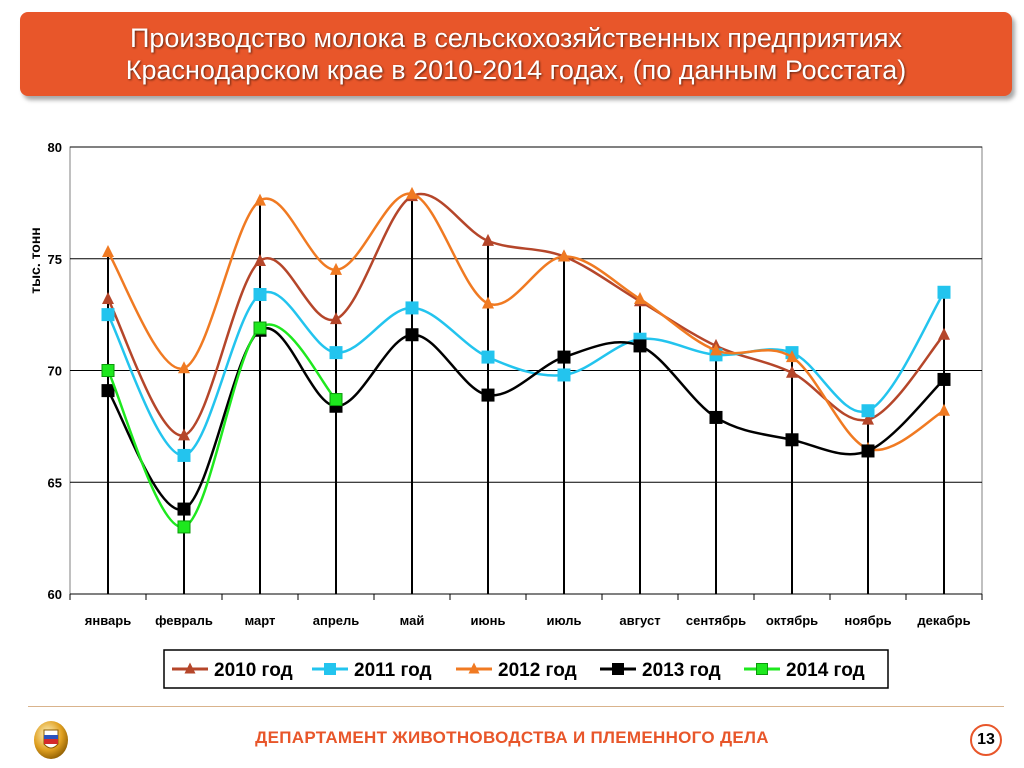  Describe the element at coordinates (55, 259) in the screenshot. I see `y-tick-label: 75` at that location.